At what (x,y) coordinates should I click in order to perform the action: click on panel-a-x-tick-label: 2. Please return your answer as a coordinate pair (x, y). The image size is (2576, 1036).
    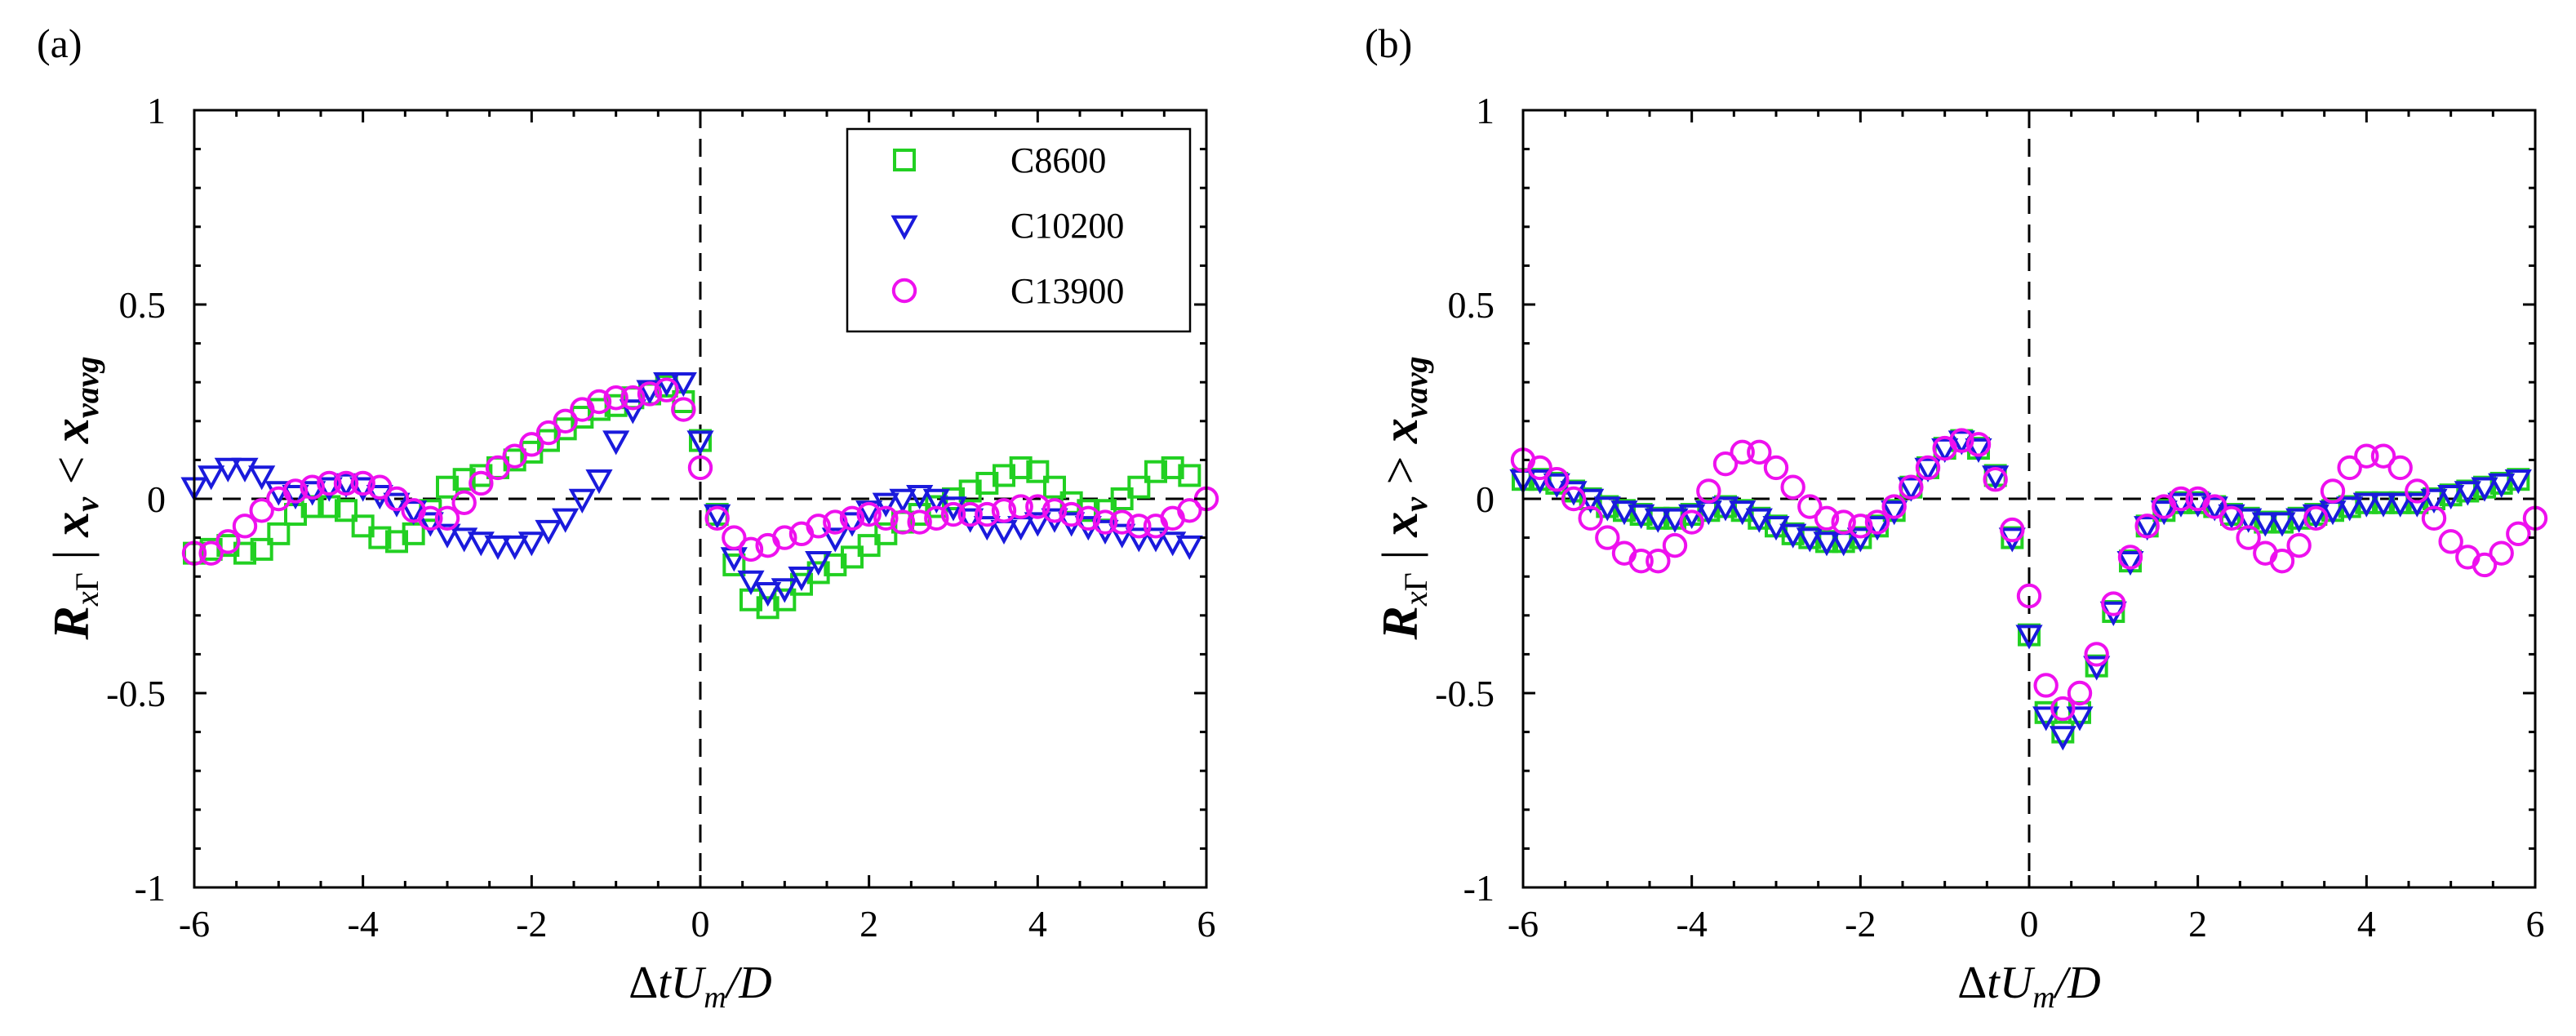
    Looking at the image, I should click on (868, 924).